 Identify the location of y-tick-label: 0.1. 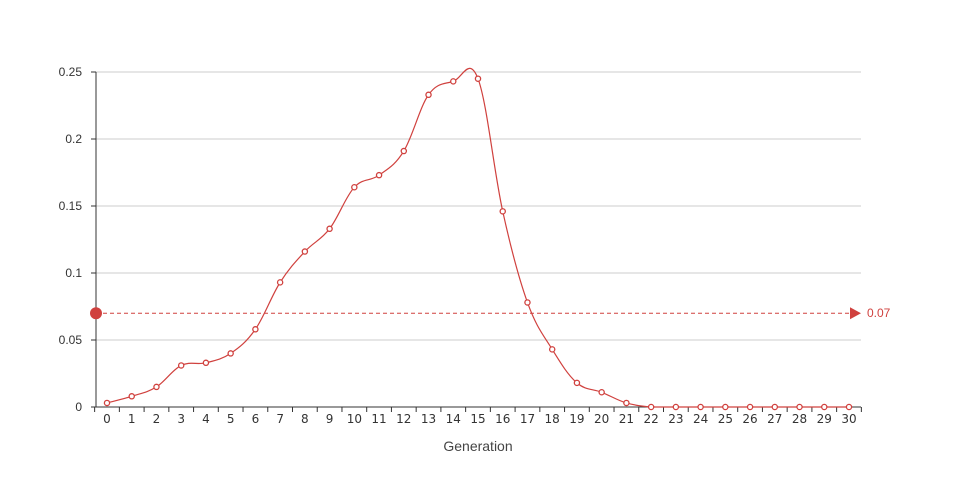
(73, 273).